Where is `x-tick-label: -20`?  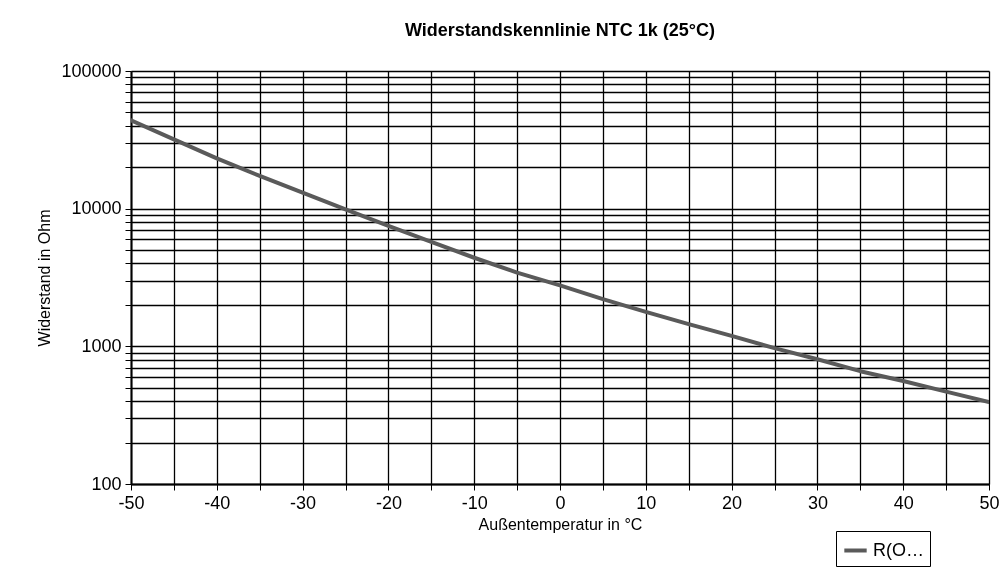 x-tick-label: -20 is located at coordinates (388, 502).